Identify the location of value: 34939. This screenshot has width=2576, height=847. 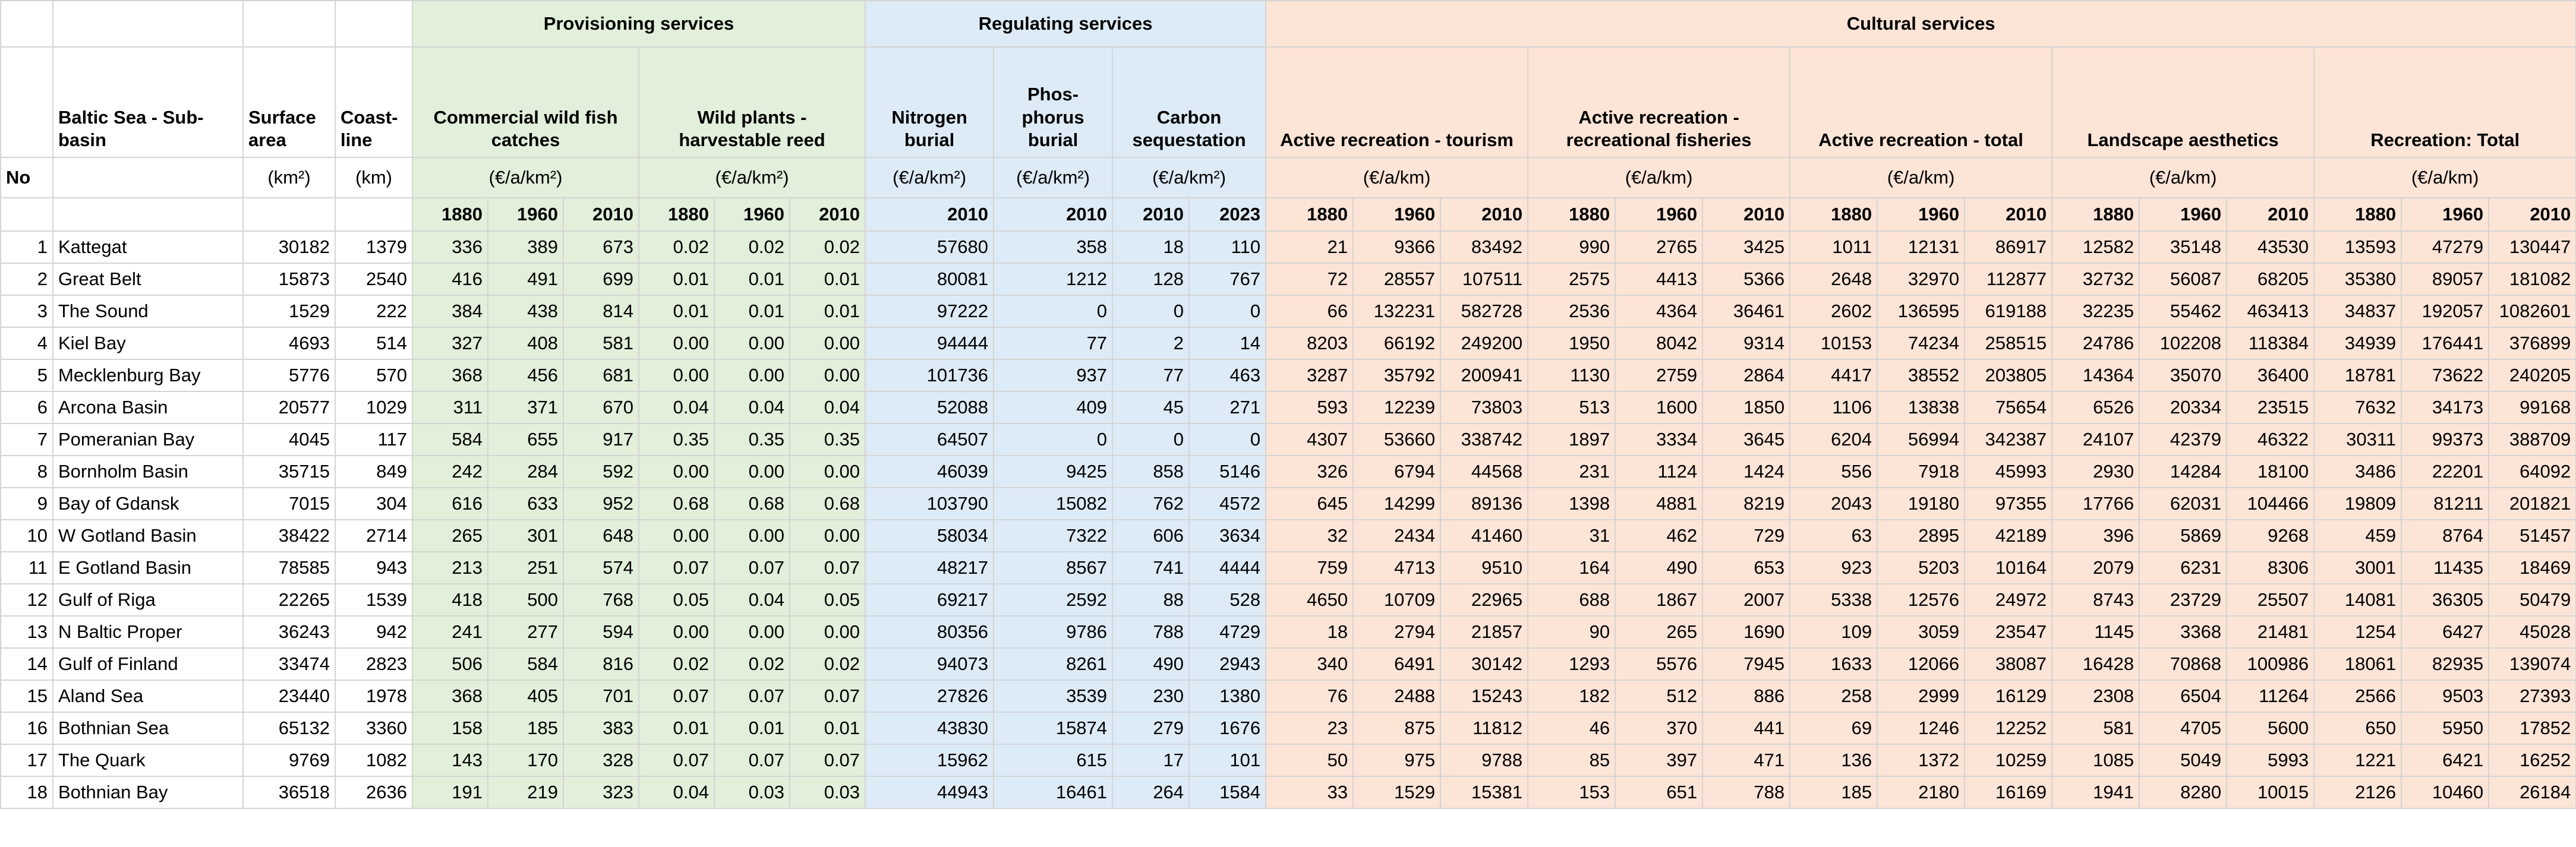
(2358, 343).